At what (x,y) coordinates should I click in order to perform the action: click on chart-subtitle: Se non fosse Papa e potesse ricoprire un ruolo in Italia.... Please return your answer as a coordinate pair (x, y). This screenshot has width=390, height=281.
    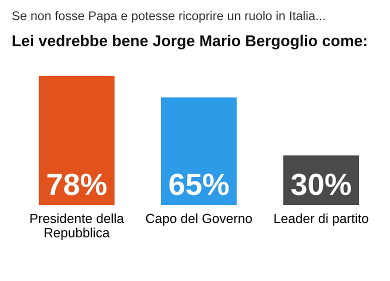
    Looking at the image, I should click on (168, 17).